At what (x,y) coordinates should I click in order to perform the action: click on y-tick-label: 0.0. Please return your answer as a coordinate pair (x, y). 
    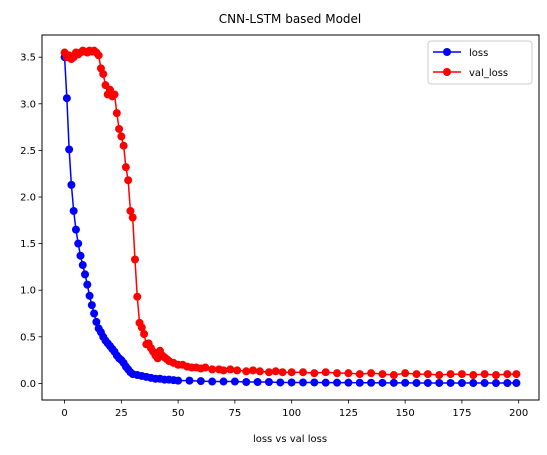
    Looking at the image, I should click on (28, 384).